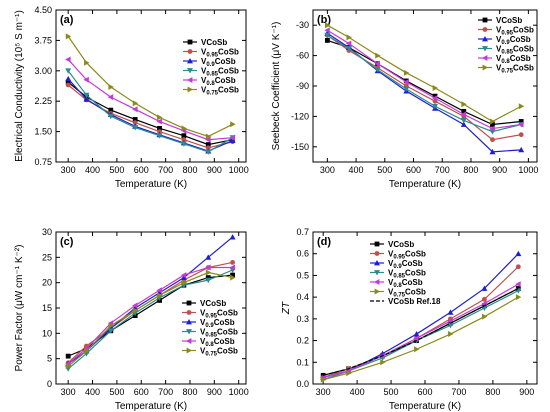 This screenshot has height=412, width=550. Describe the element at coordinates (302, 254) in the screenshot. I see `y-tick-label: 0.6` at that location.